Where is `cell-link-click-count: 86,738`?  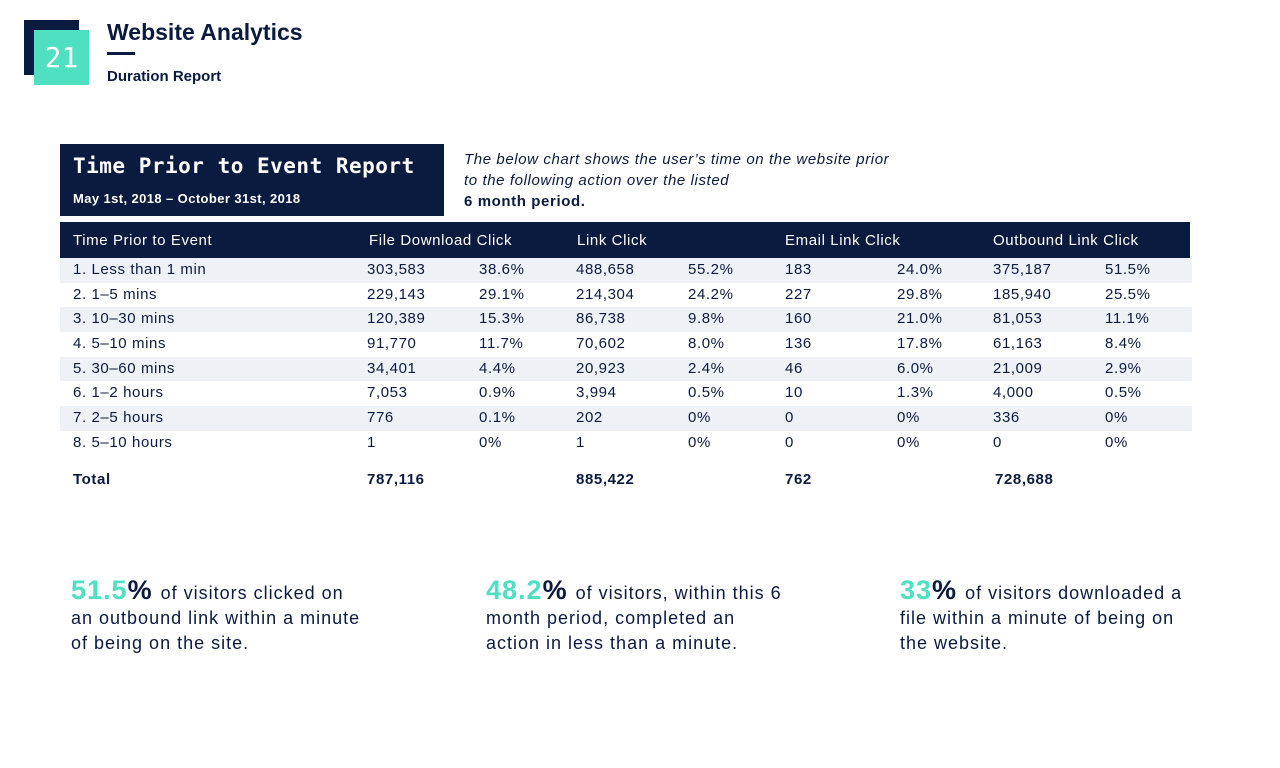 cell-link-click-count: 86,738 is located at coordinates (601, 319).